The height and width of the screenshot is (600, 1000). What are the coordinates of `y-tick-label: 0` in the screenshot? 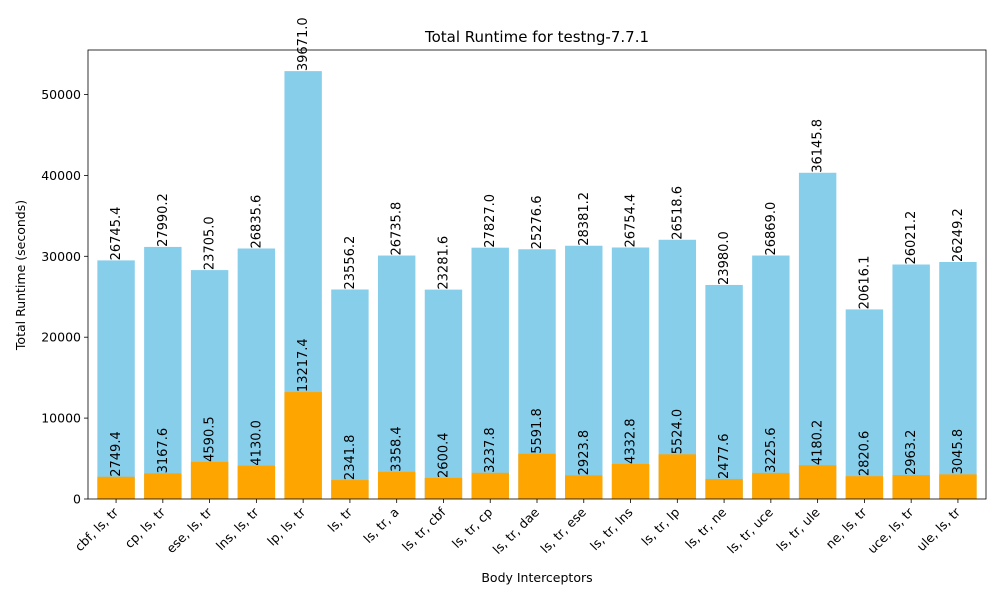 It's located at (77, 499).